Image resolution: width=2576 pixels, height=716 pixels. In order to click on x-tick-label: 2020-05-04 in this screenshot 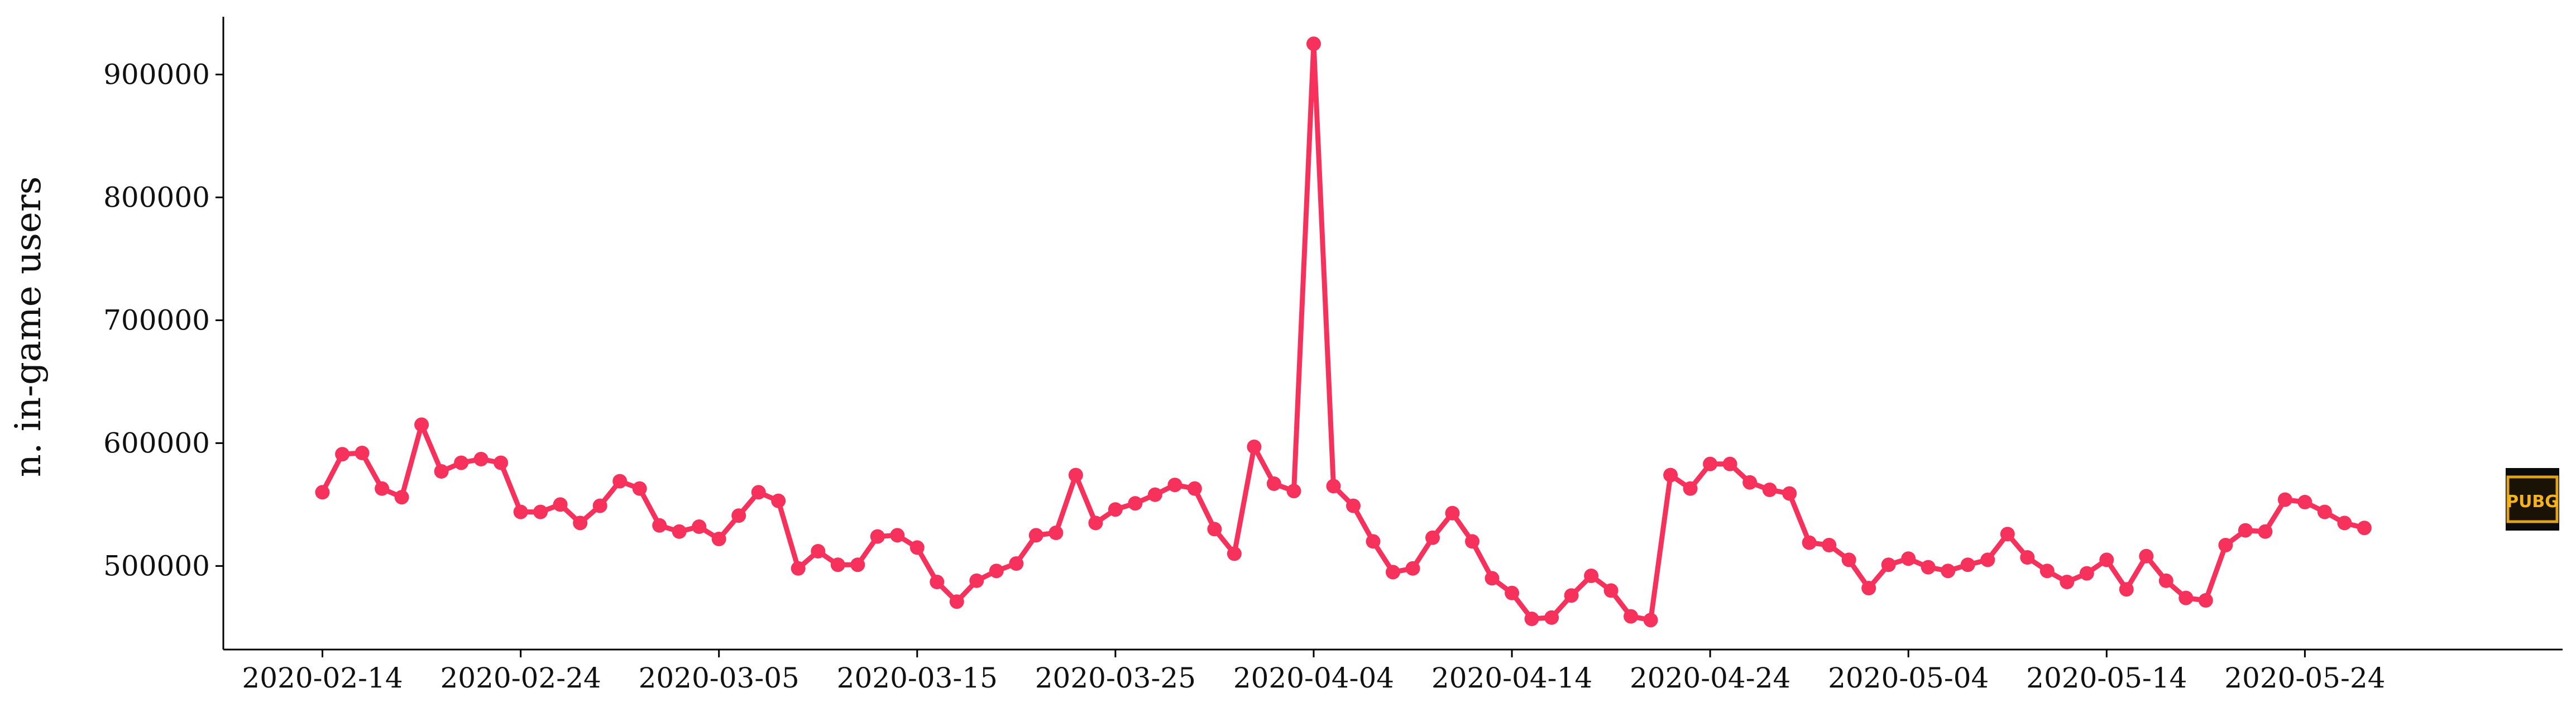, I will do `click(1908, 678)`.